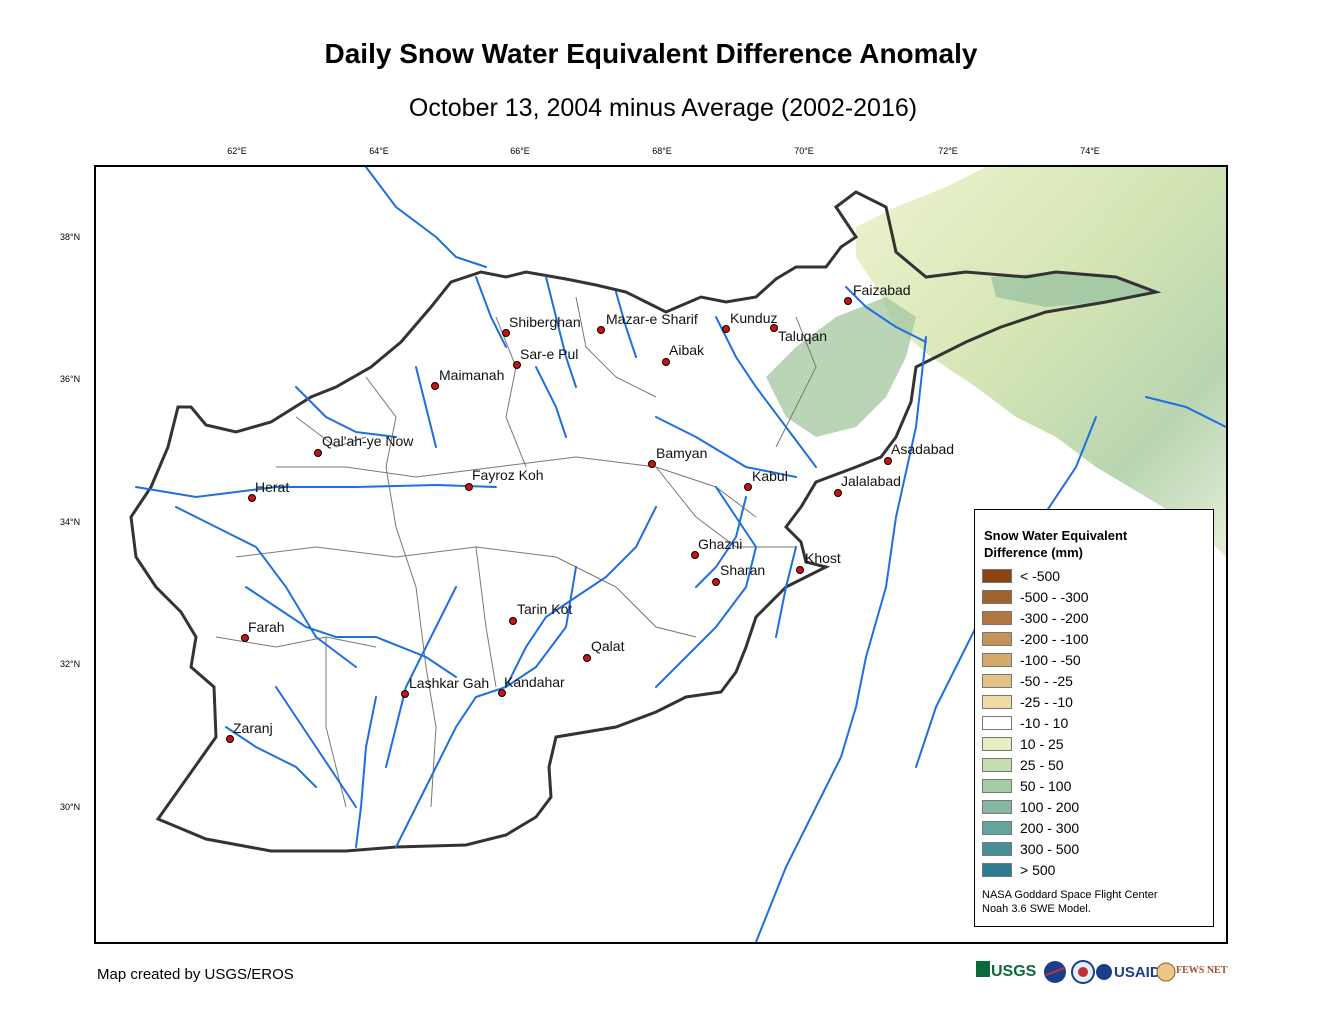  What do you see at coordinates (823, 558) in the screenshot?
I see `svg-text: Khost` at bounding box center [823, 558].